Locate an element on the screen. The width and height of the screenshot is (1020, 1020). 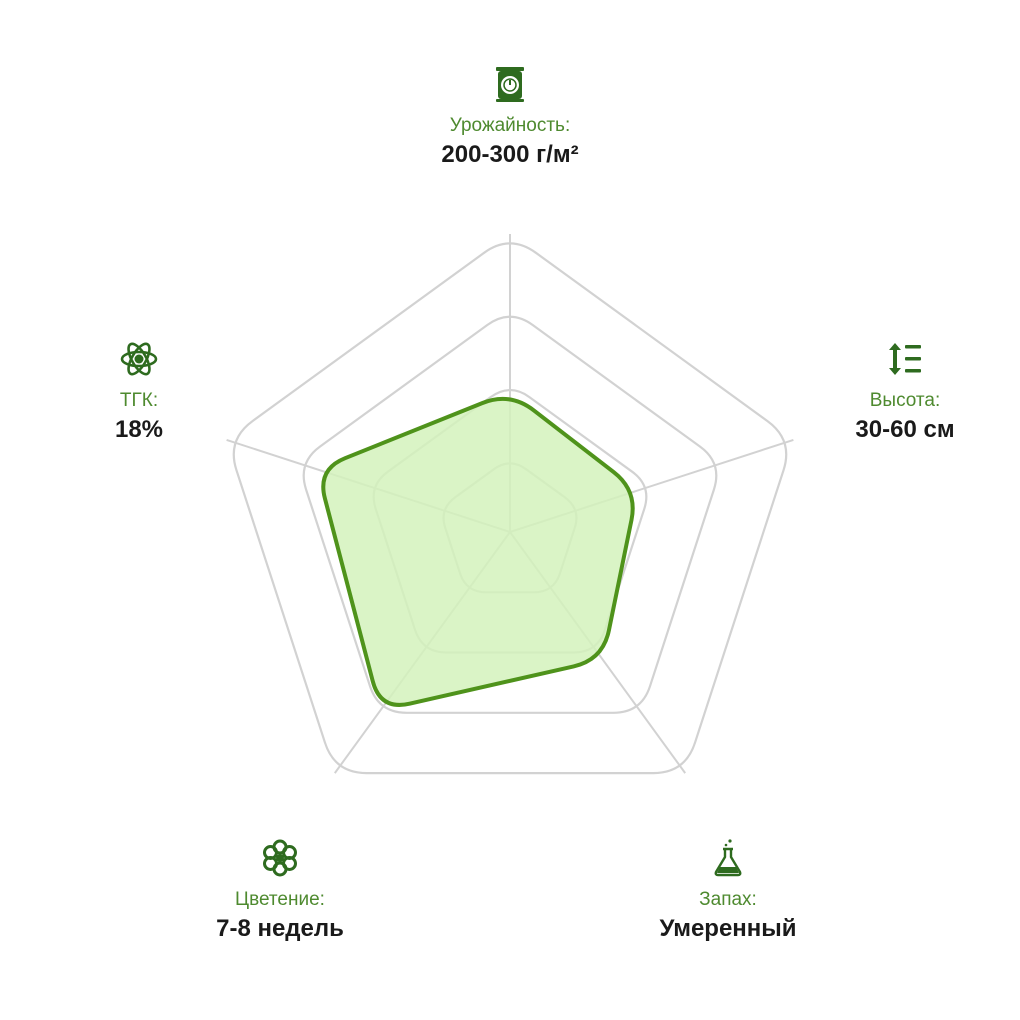
scale-icon is located at coordinates (510, 84).